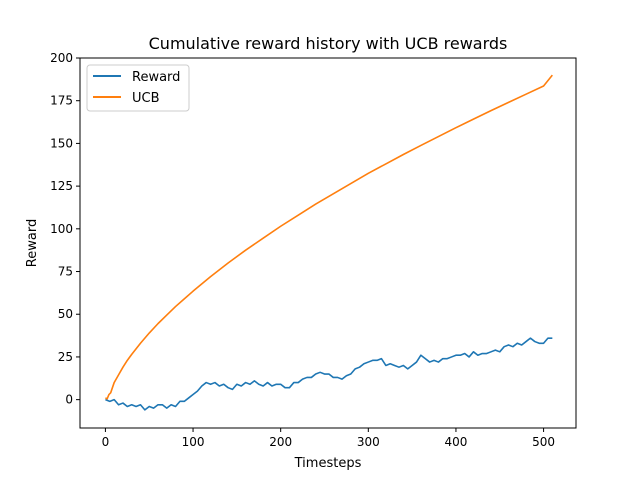 The image size is (640, 480). I want to click on y-tick-label: 25, so click(65, 357).